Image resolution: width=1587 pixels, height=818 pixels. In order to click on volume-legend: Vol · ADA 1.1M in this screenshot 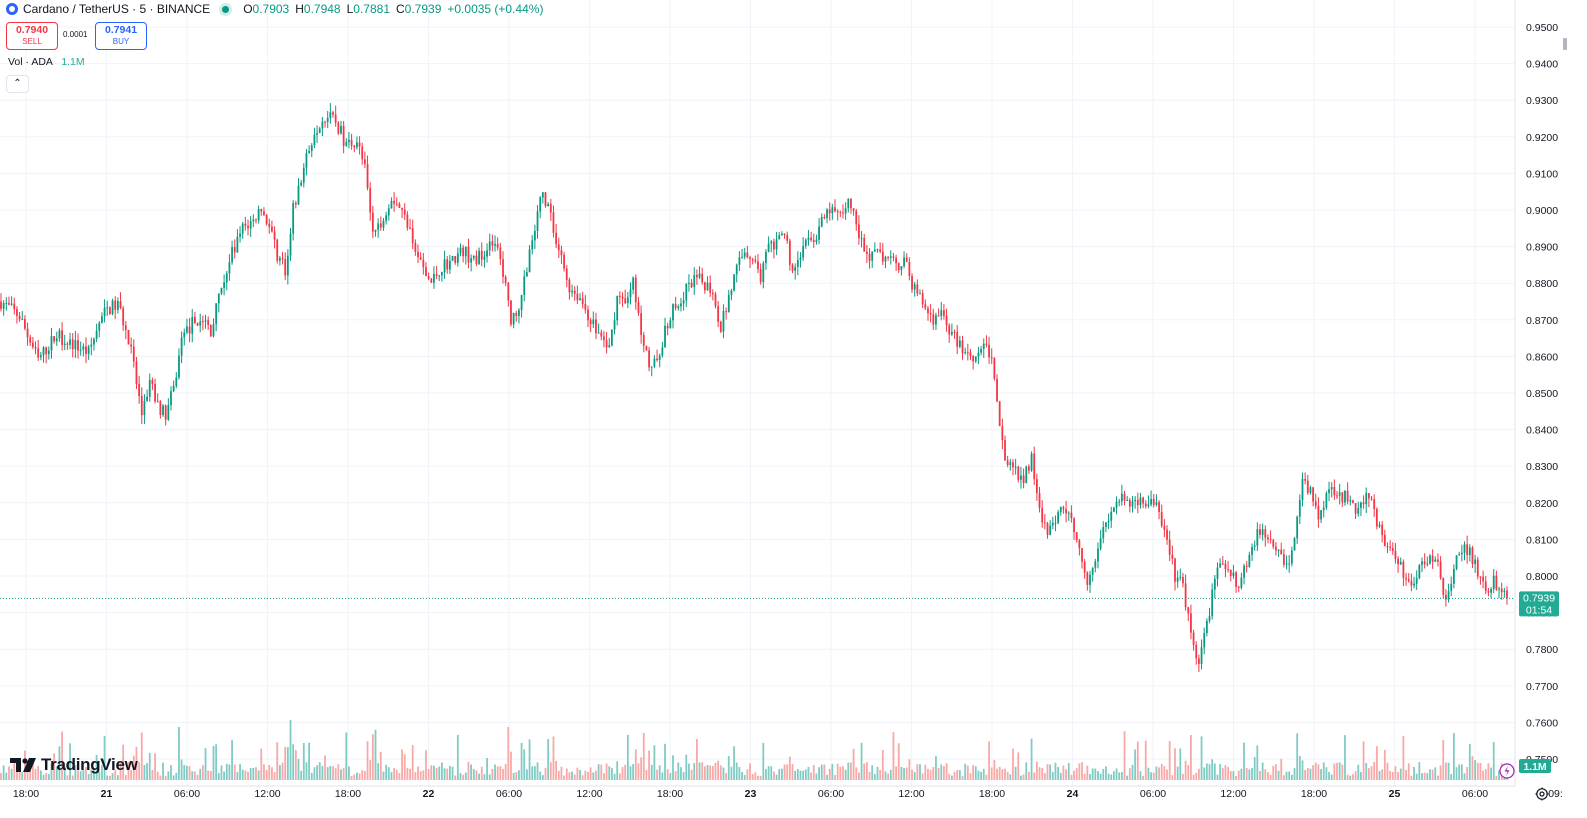, I will do `click(46, 62)`.